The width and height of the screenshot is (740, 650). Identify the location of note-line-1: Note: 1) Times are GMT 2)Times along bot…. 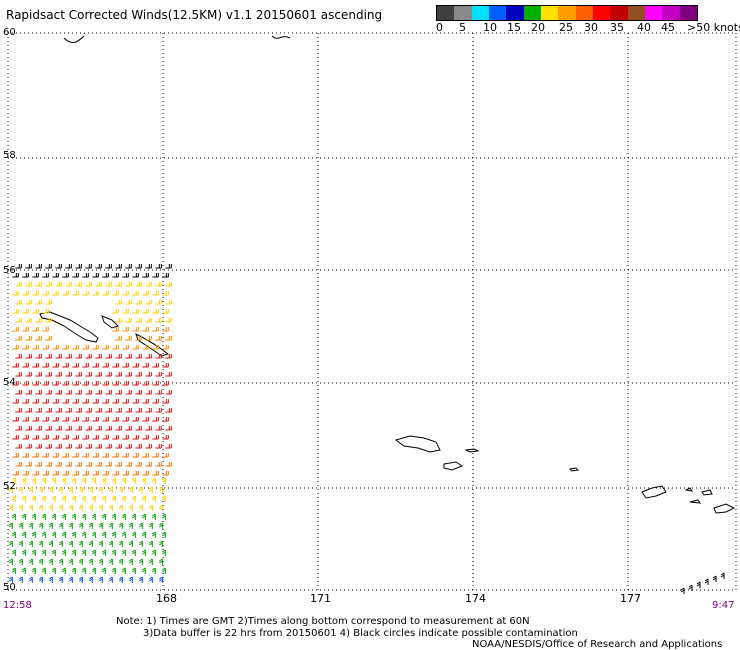
(323, 621).